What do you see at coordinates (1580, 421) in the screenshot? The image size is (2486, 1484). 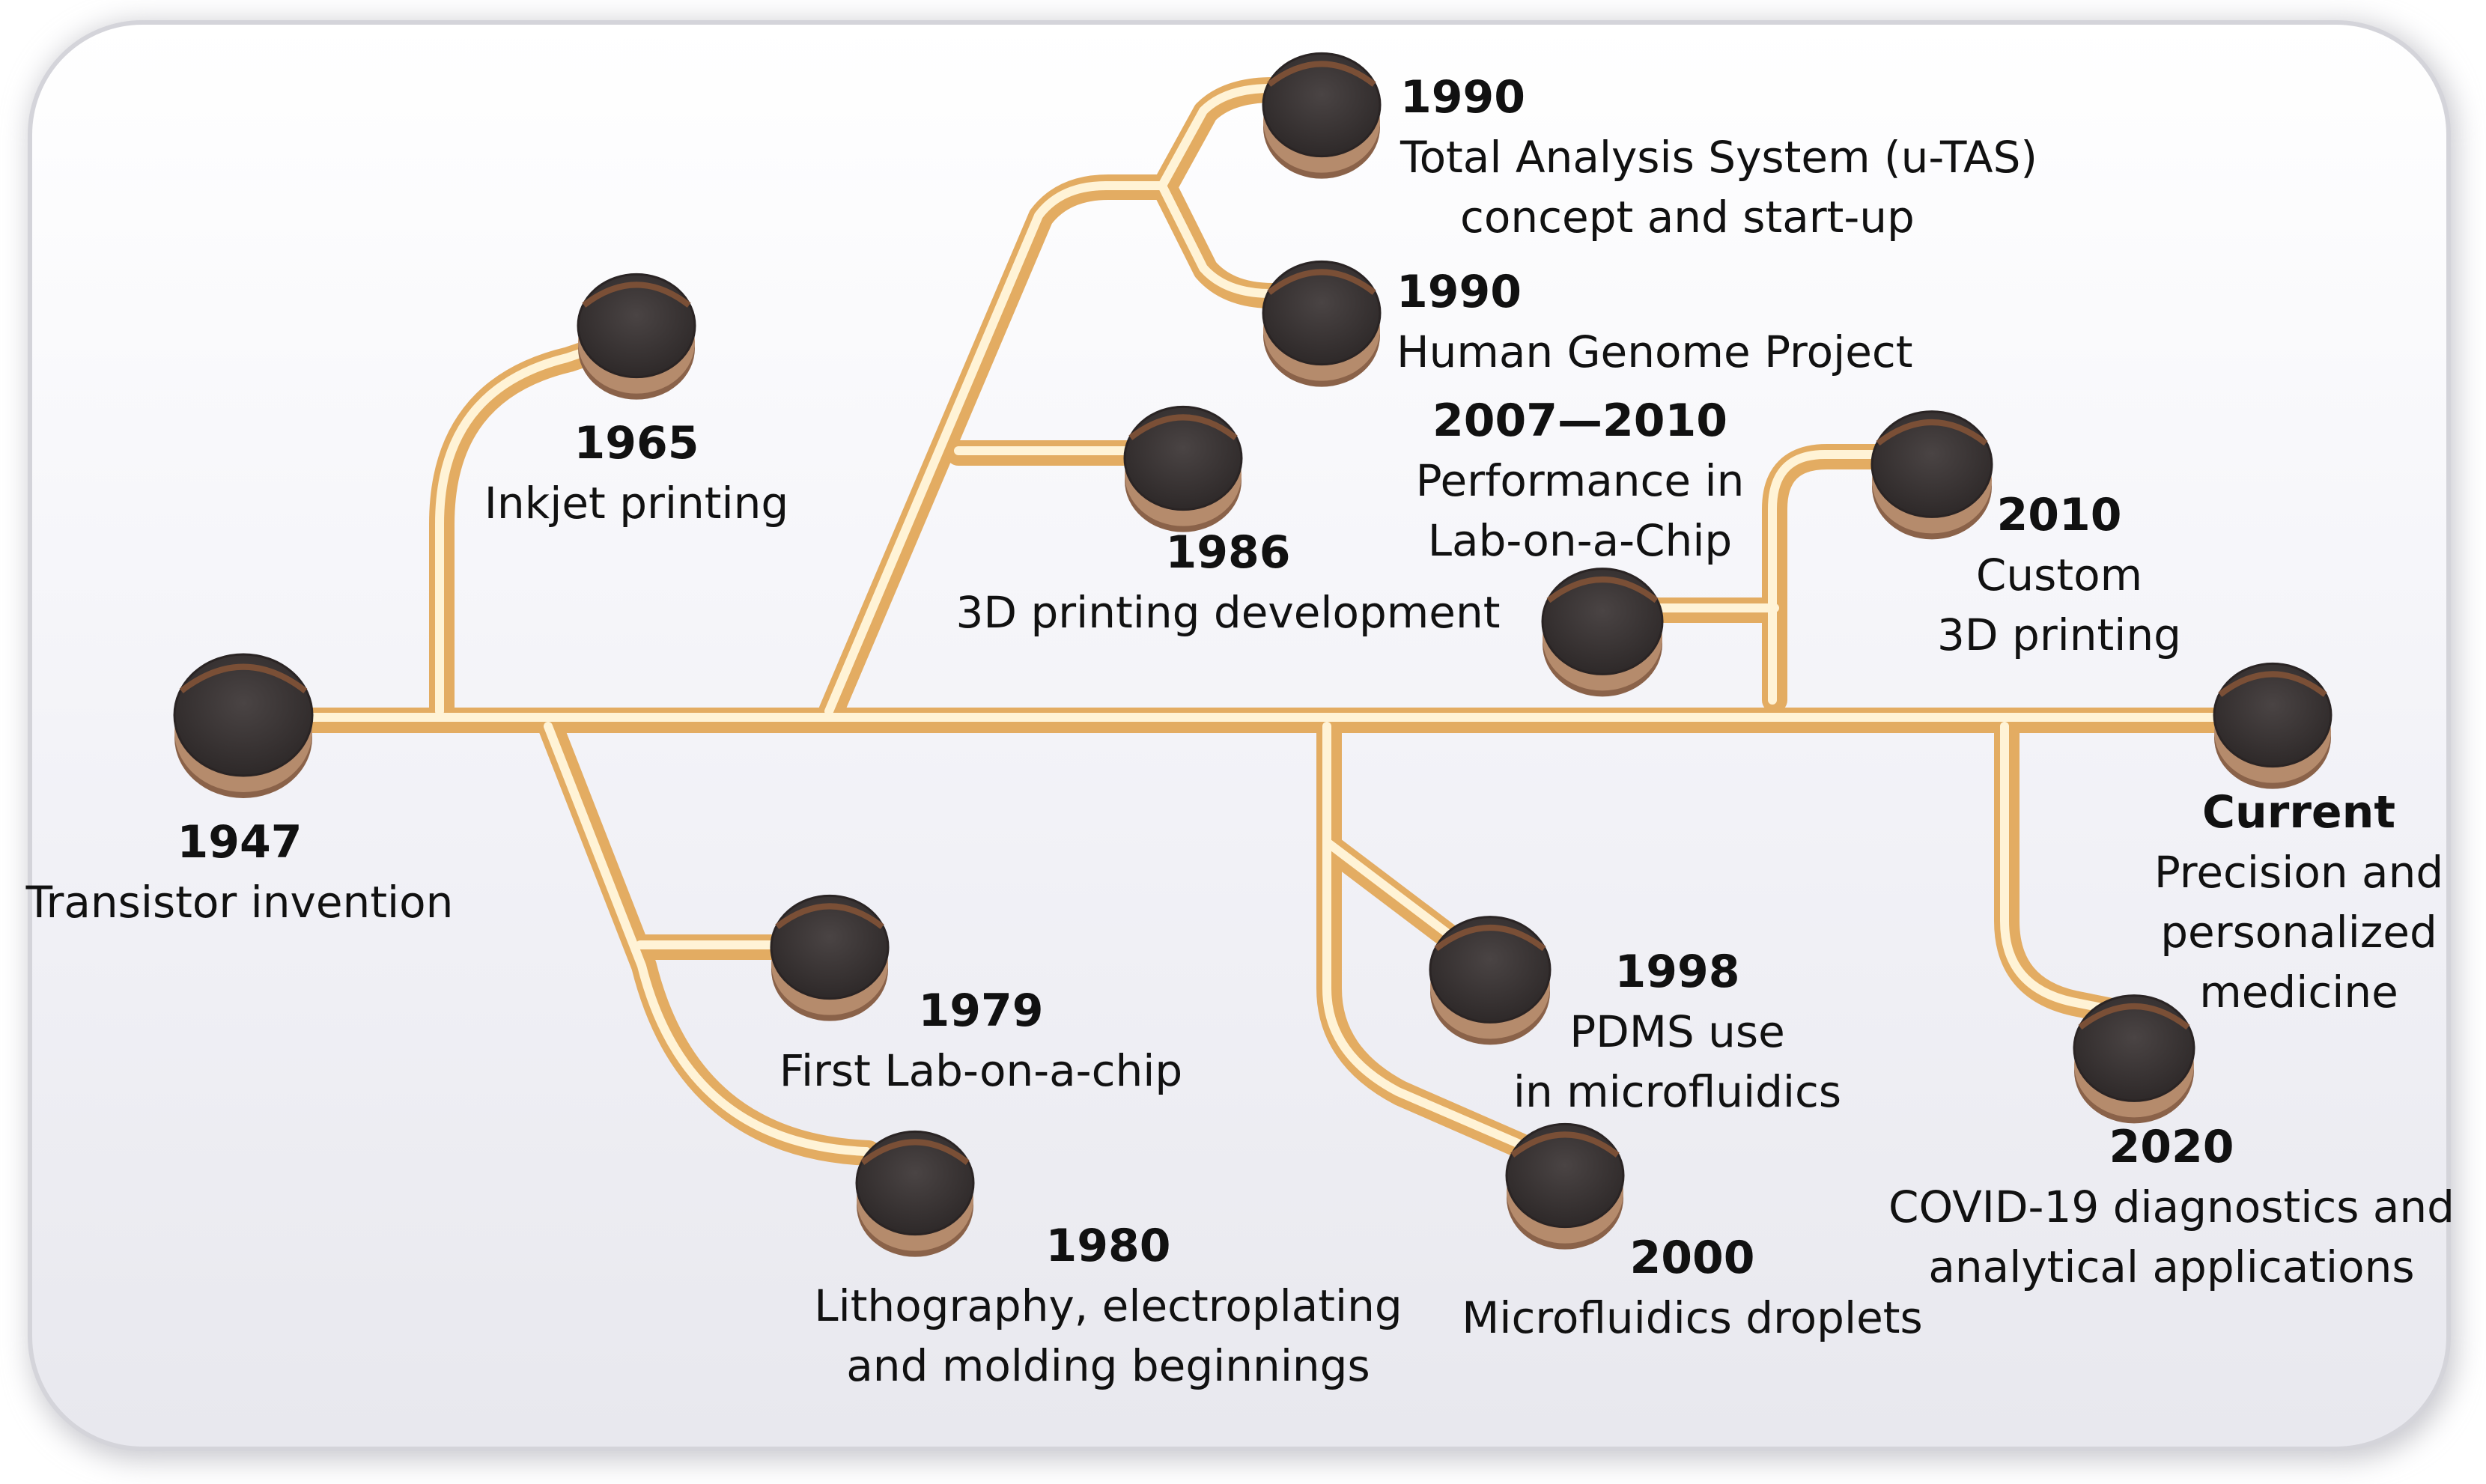 I see `event-year: 2007—2010` at bounding box center [1580, 421].